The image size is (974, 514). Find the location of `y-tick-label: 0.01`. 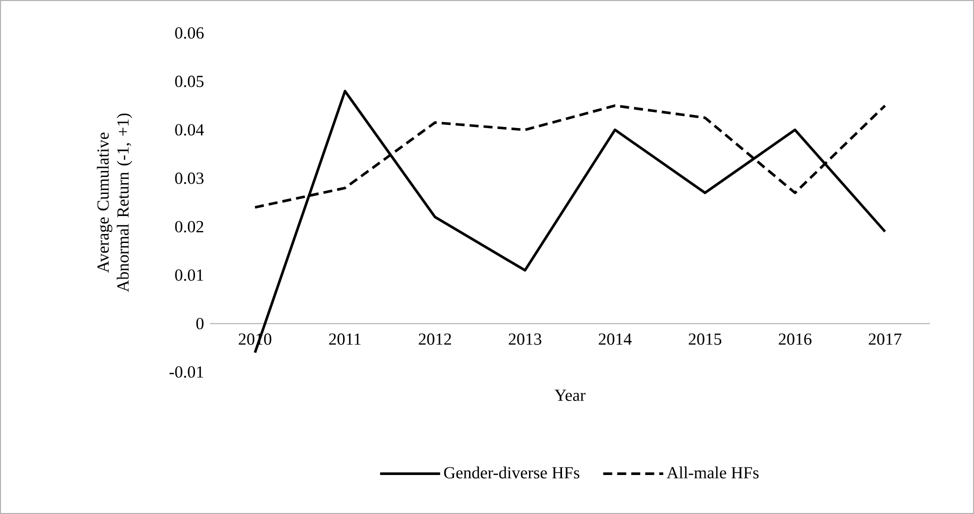

y-tick-label: 0.01 is located at coordinates (189, 275).